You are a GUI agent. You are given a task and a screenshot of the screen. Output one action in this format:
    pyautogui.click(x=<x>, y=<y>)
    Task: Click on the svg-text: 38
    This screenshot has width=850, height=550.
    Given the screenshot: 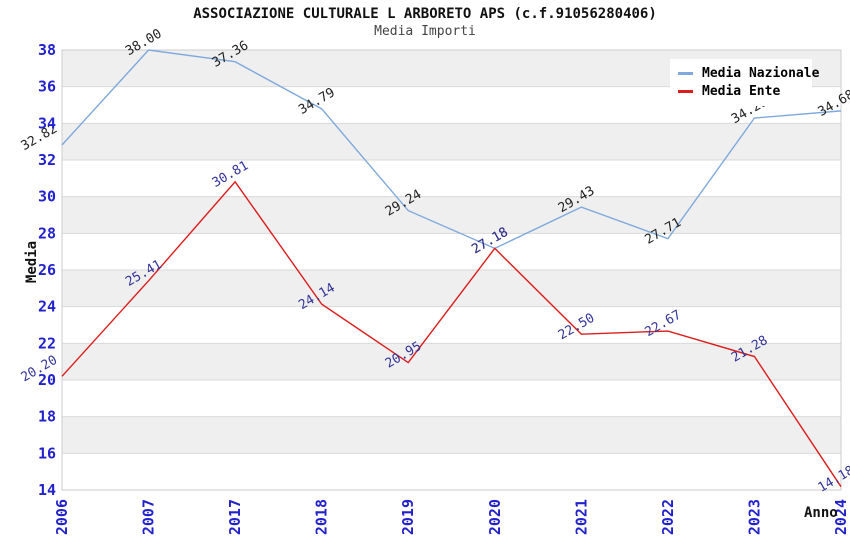 What is the action you would take?
    pyautogui.click(x=47, y=50)
    